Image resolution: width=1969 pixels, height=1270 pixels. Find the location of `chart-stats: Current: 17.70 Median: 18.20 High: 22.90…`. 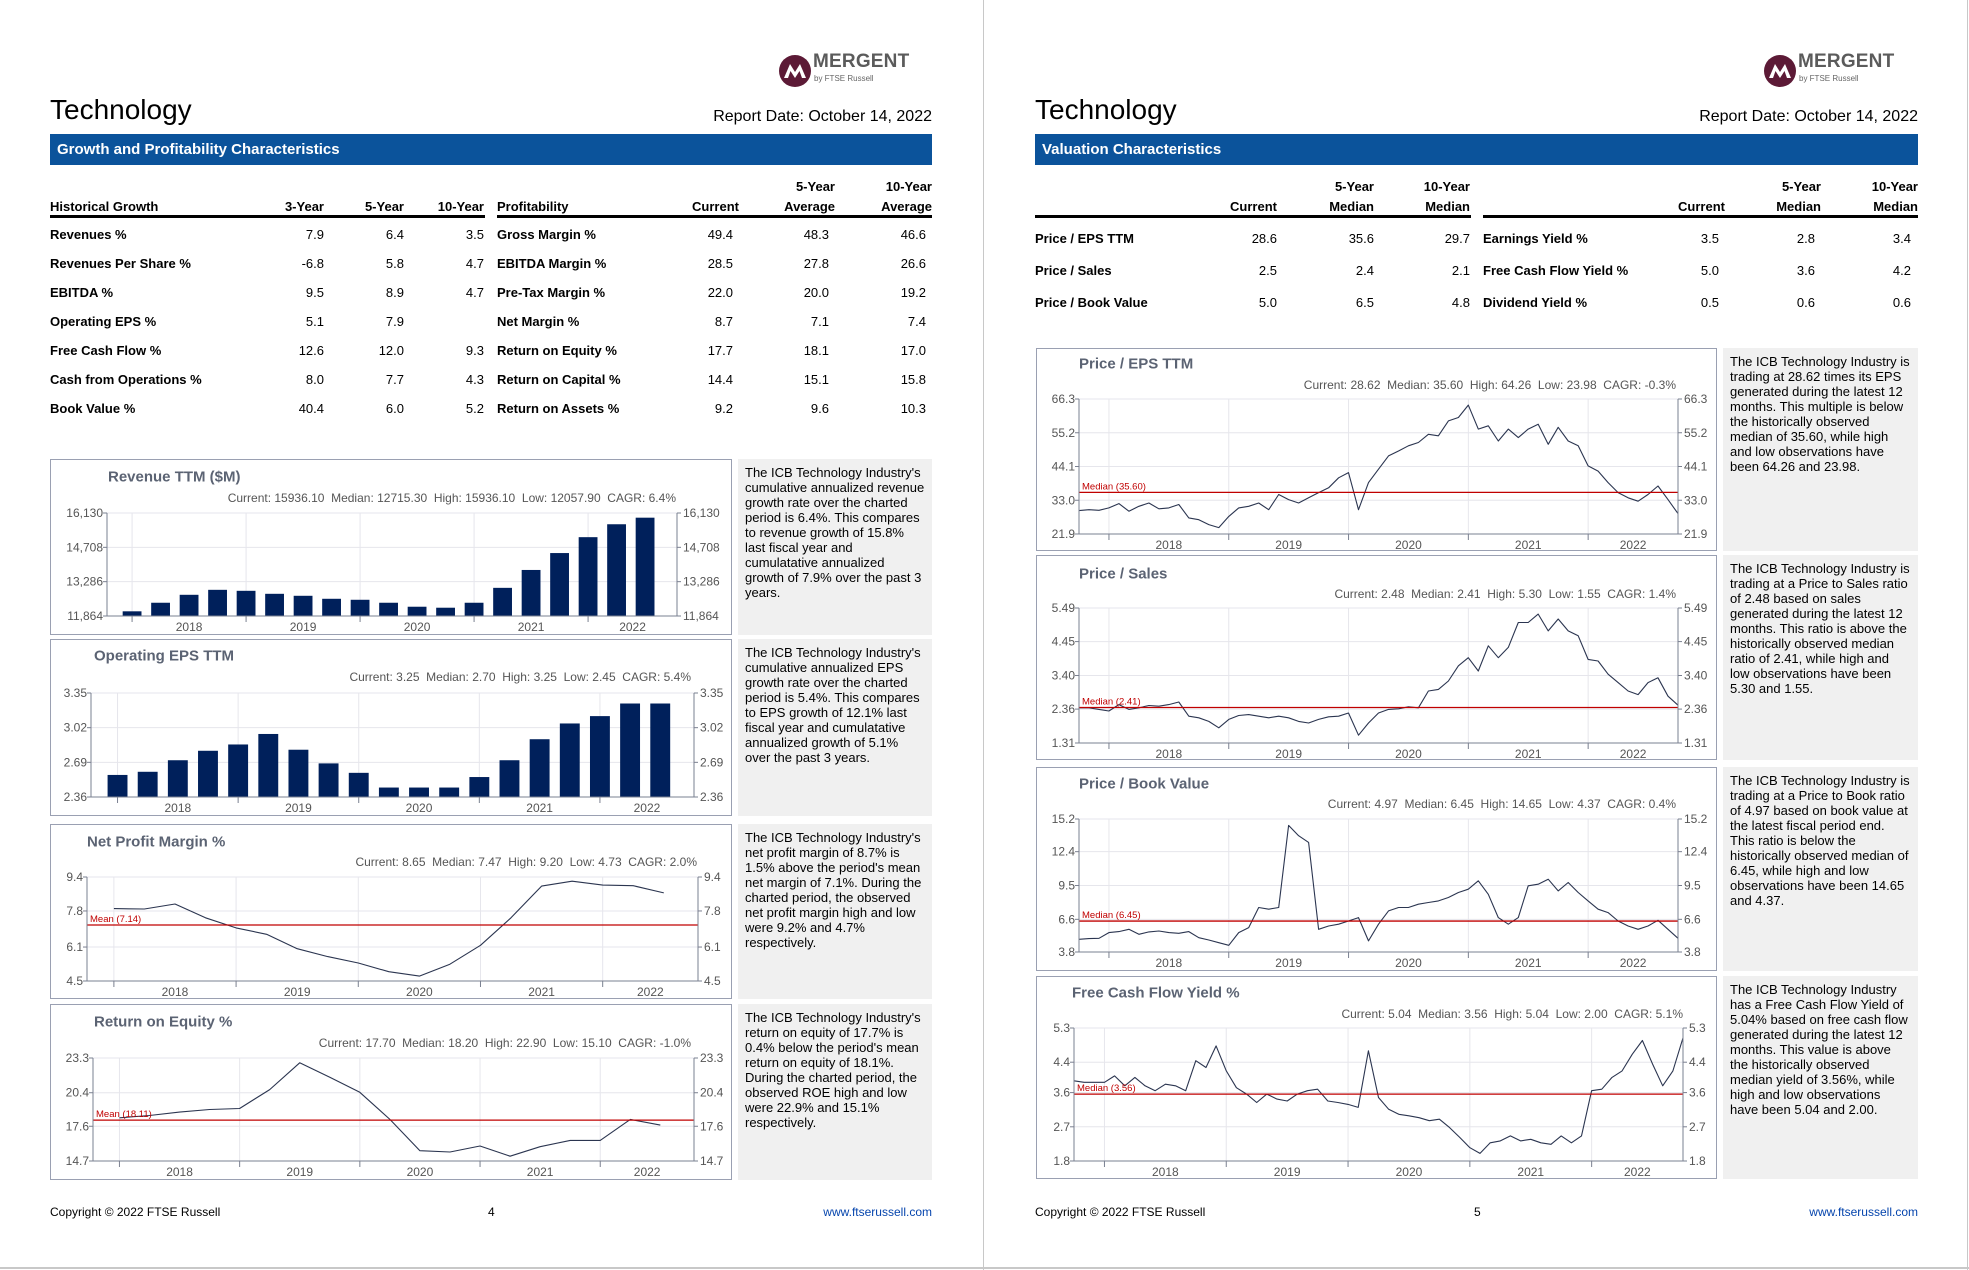

chart-stats: Current: 17.70 Median: 18.20 High: 22.90… is located at coordinates (504, 1043).